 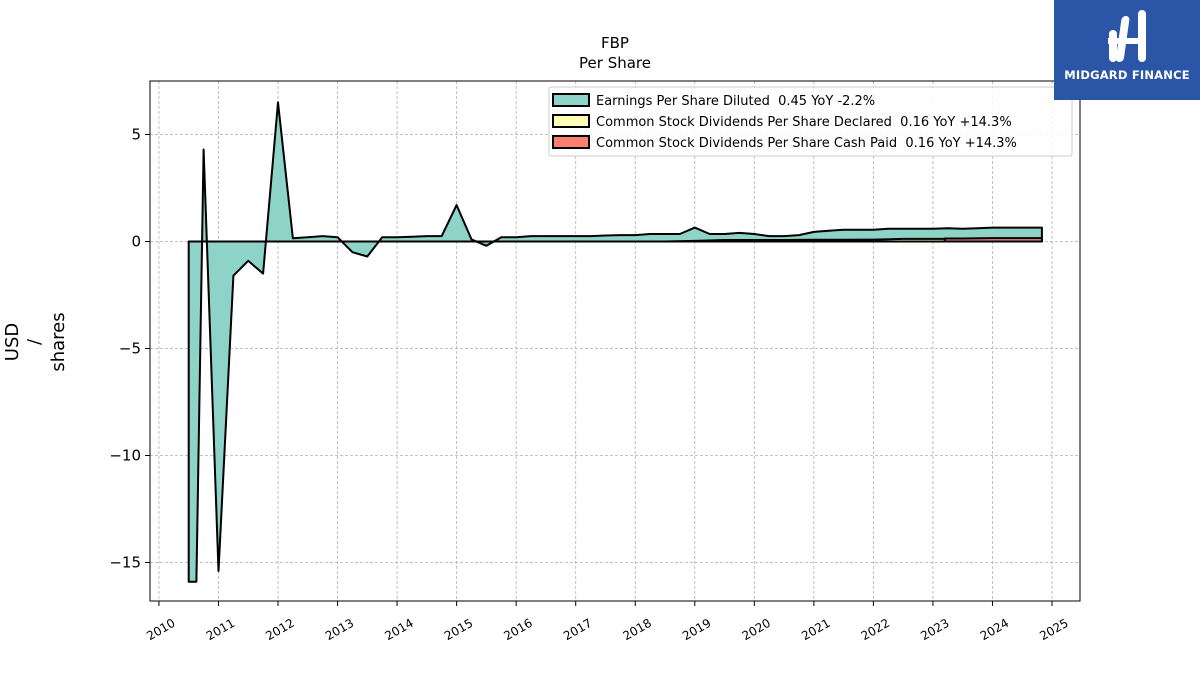 What do you see at coordinates (615, 43) in the screenshot?
I see `chart-title: FBP` at bounding box center [615, 43].